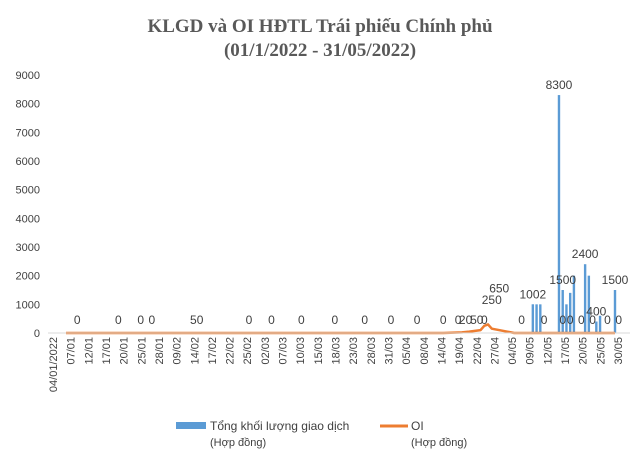 Image resolution: width=640 pixels, height=462 pixels. What do you see at coordinates (354, 351) in the screenshot?
I see `x-tick-label: 23/03` at bounding box center [354, 351].